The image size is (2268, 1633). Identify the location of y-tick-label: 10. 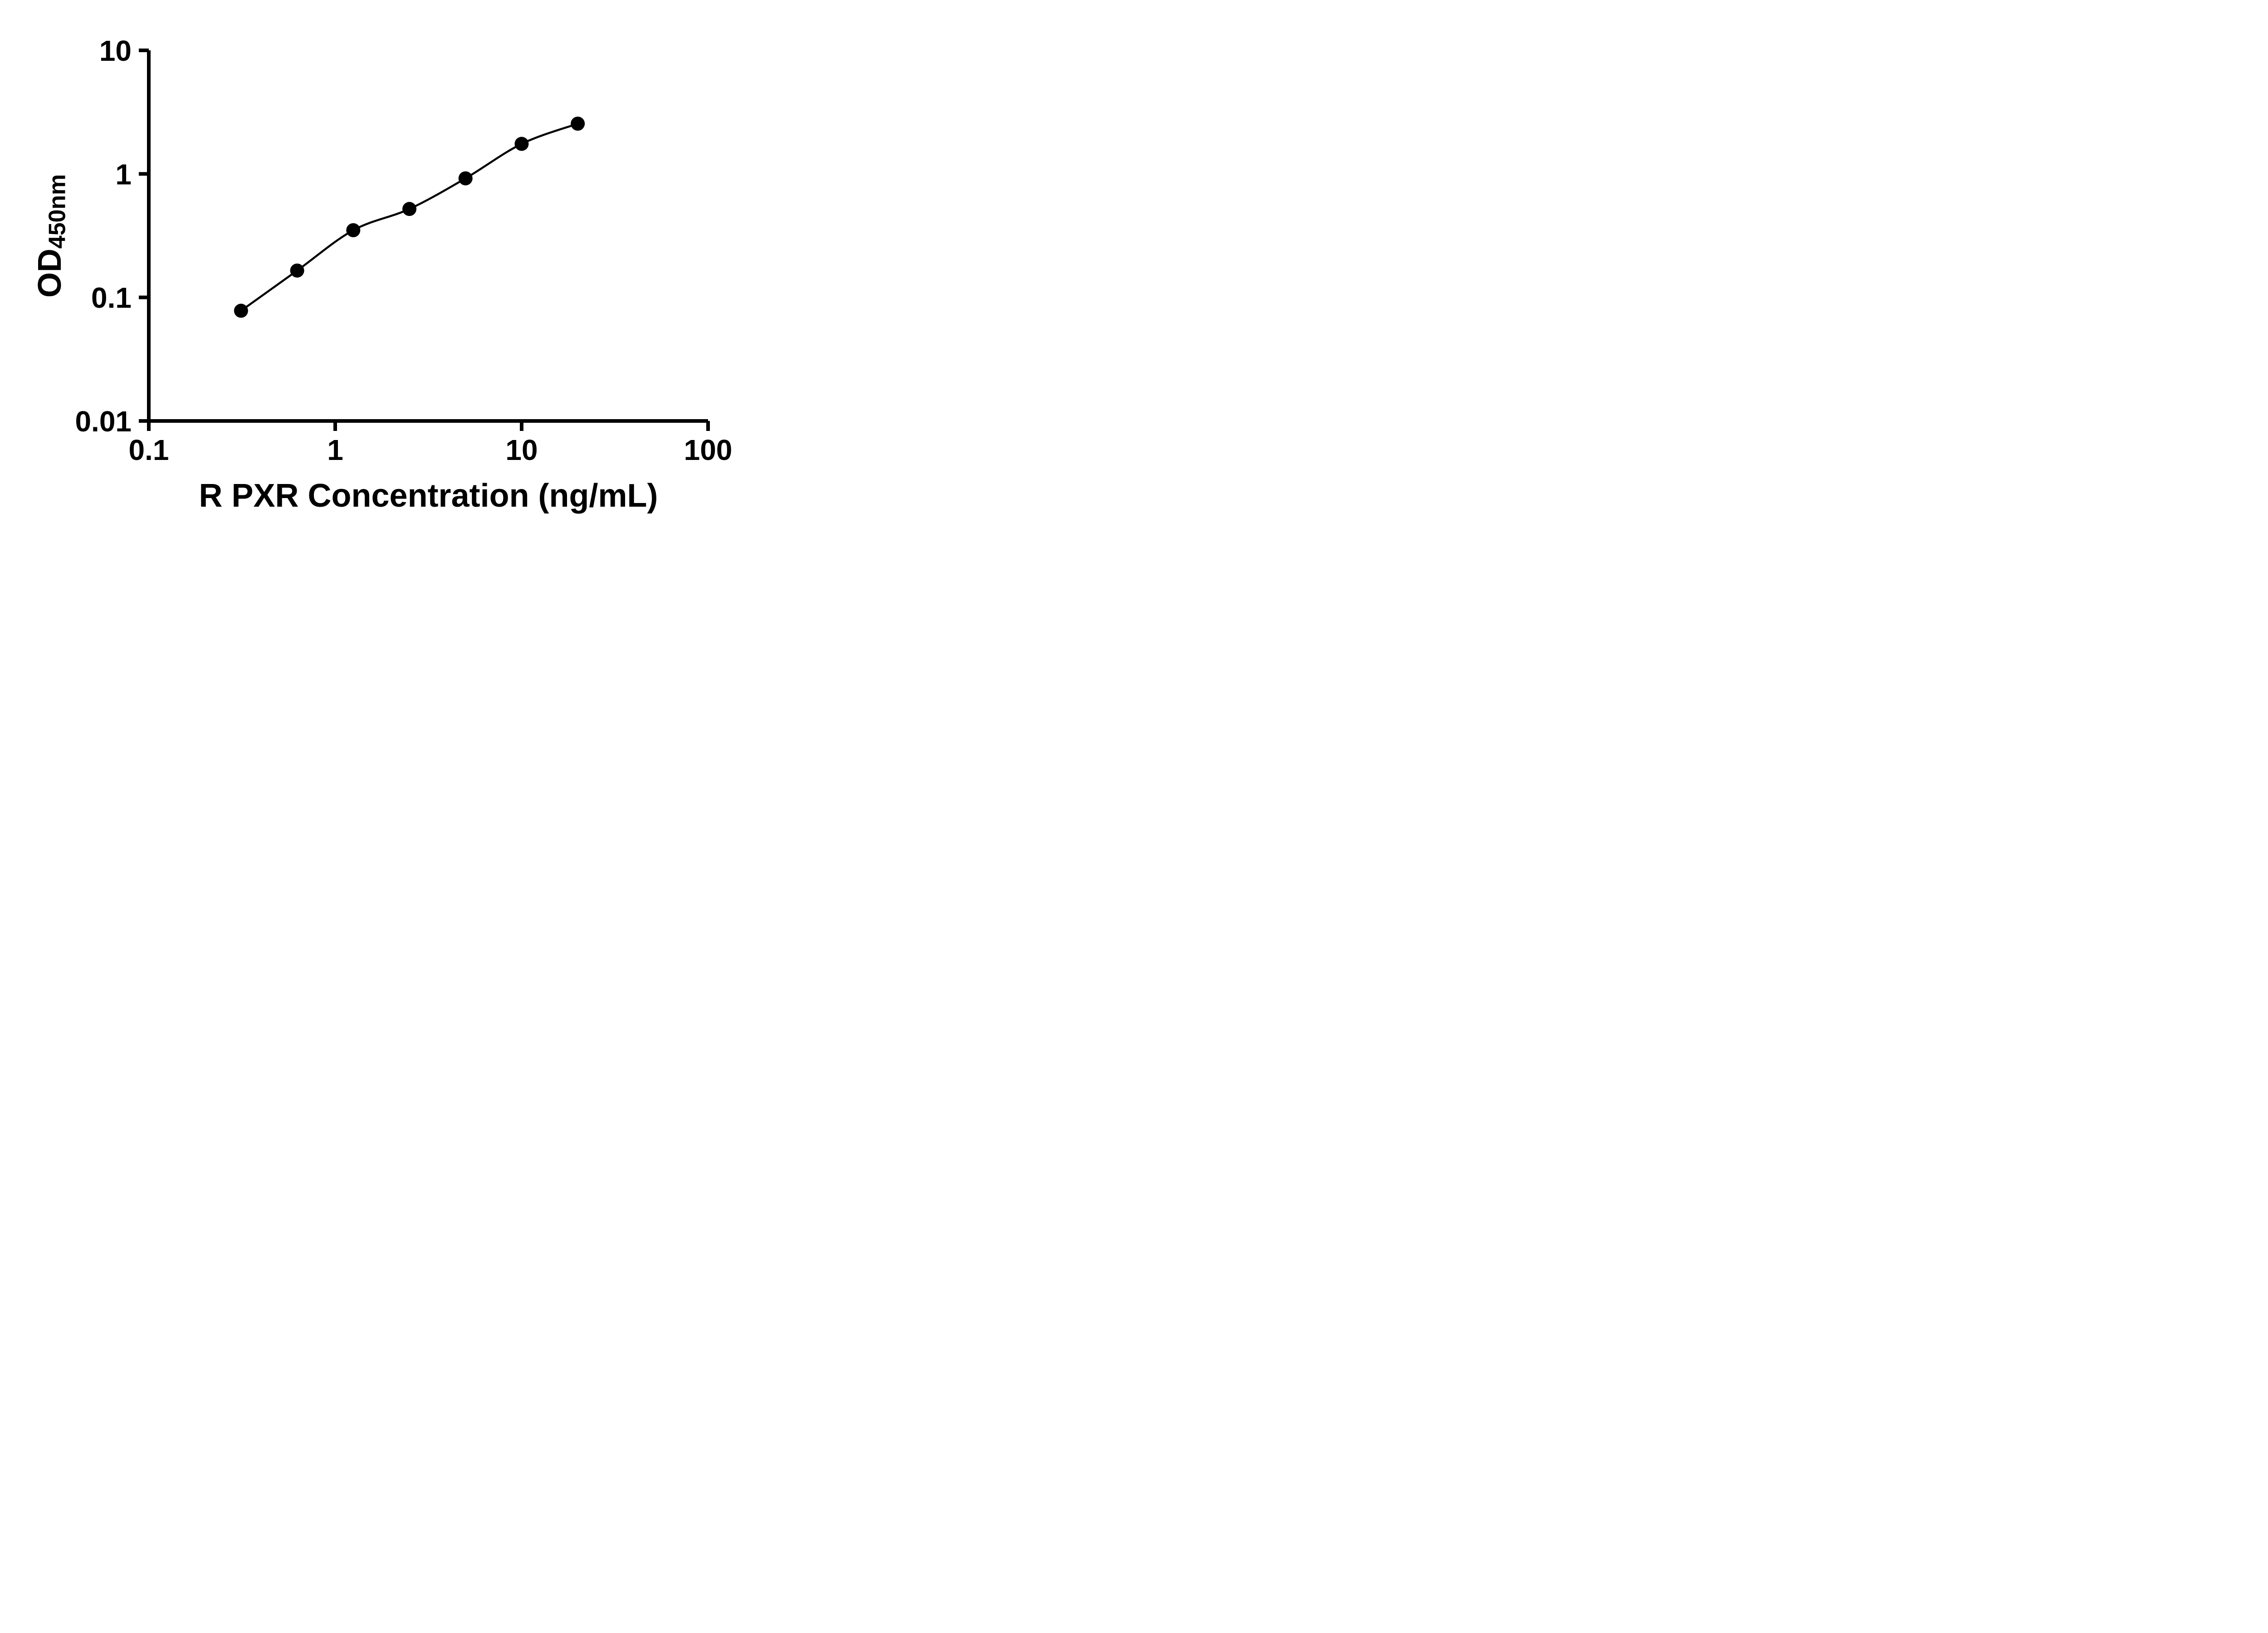
(116, 50).